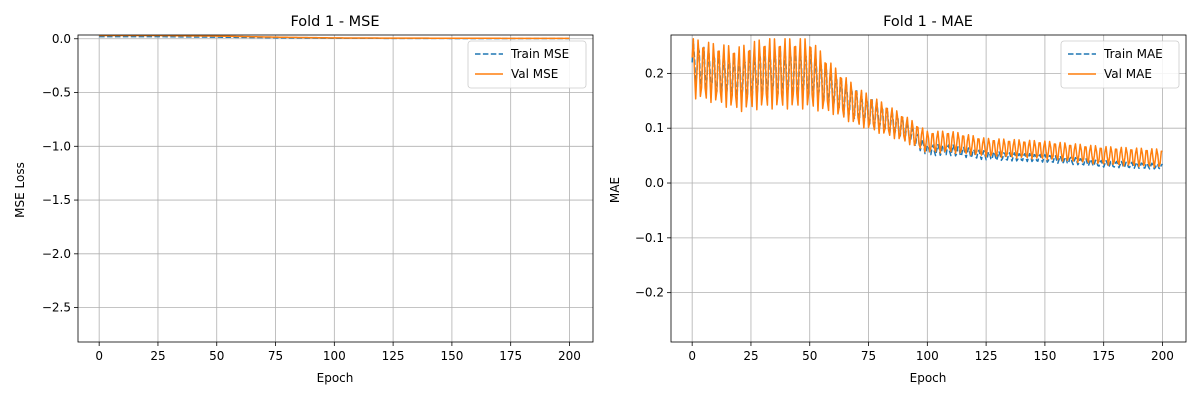 The width and height of the screenshot is (1200, 400). I want to click on y-axis-label: MAE, so click(615, 190).